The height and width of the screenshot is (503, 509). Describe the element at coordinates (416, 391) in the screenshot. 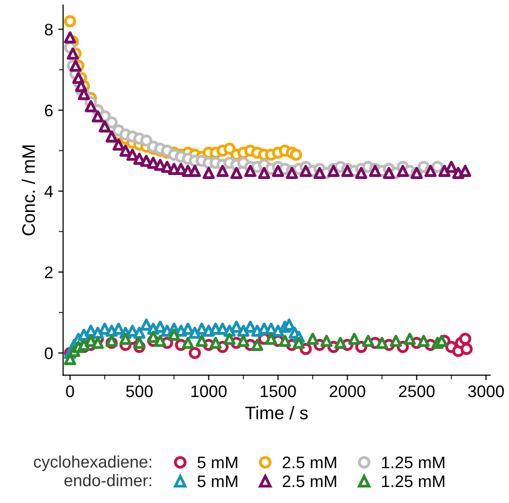

I see `x-tick-label: 2500` at that location.